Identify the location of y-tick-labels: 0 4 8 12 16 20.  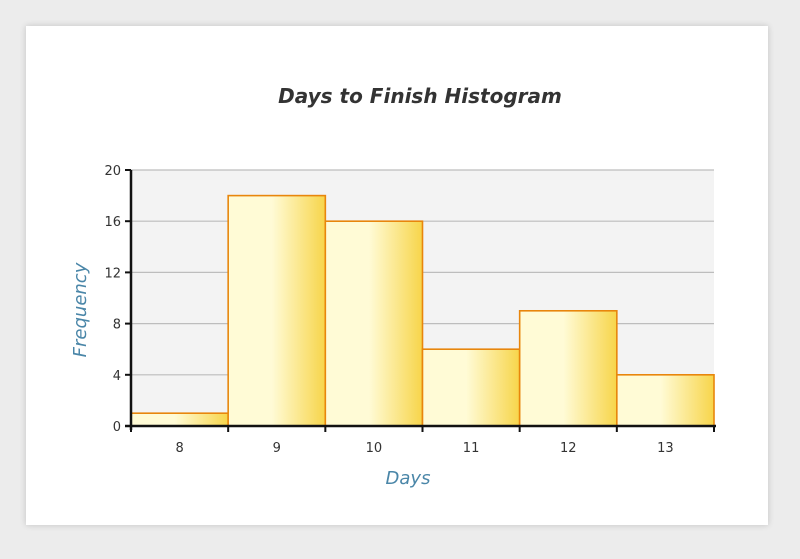
(112, 299).